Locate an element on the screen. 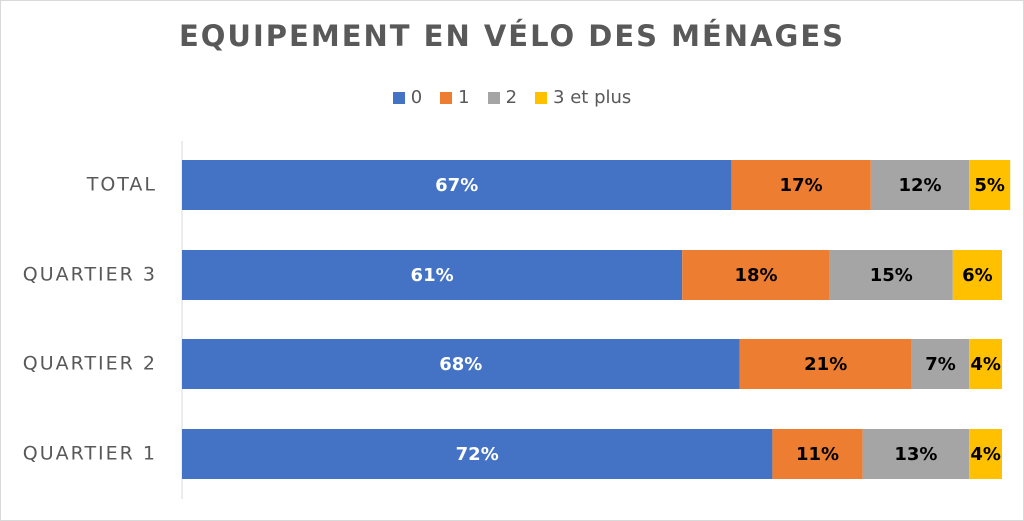  data-label: 11% is located at coordinates (817, 454).